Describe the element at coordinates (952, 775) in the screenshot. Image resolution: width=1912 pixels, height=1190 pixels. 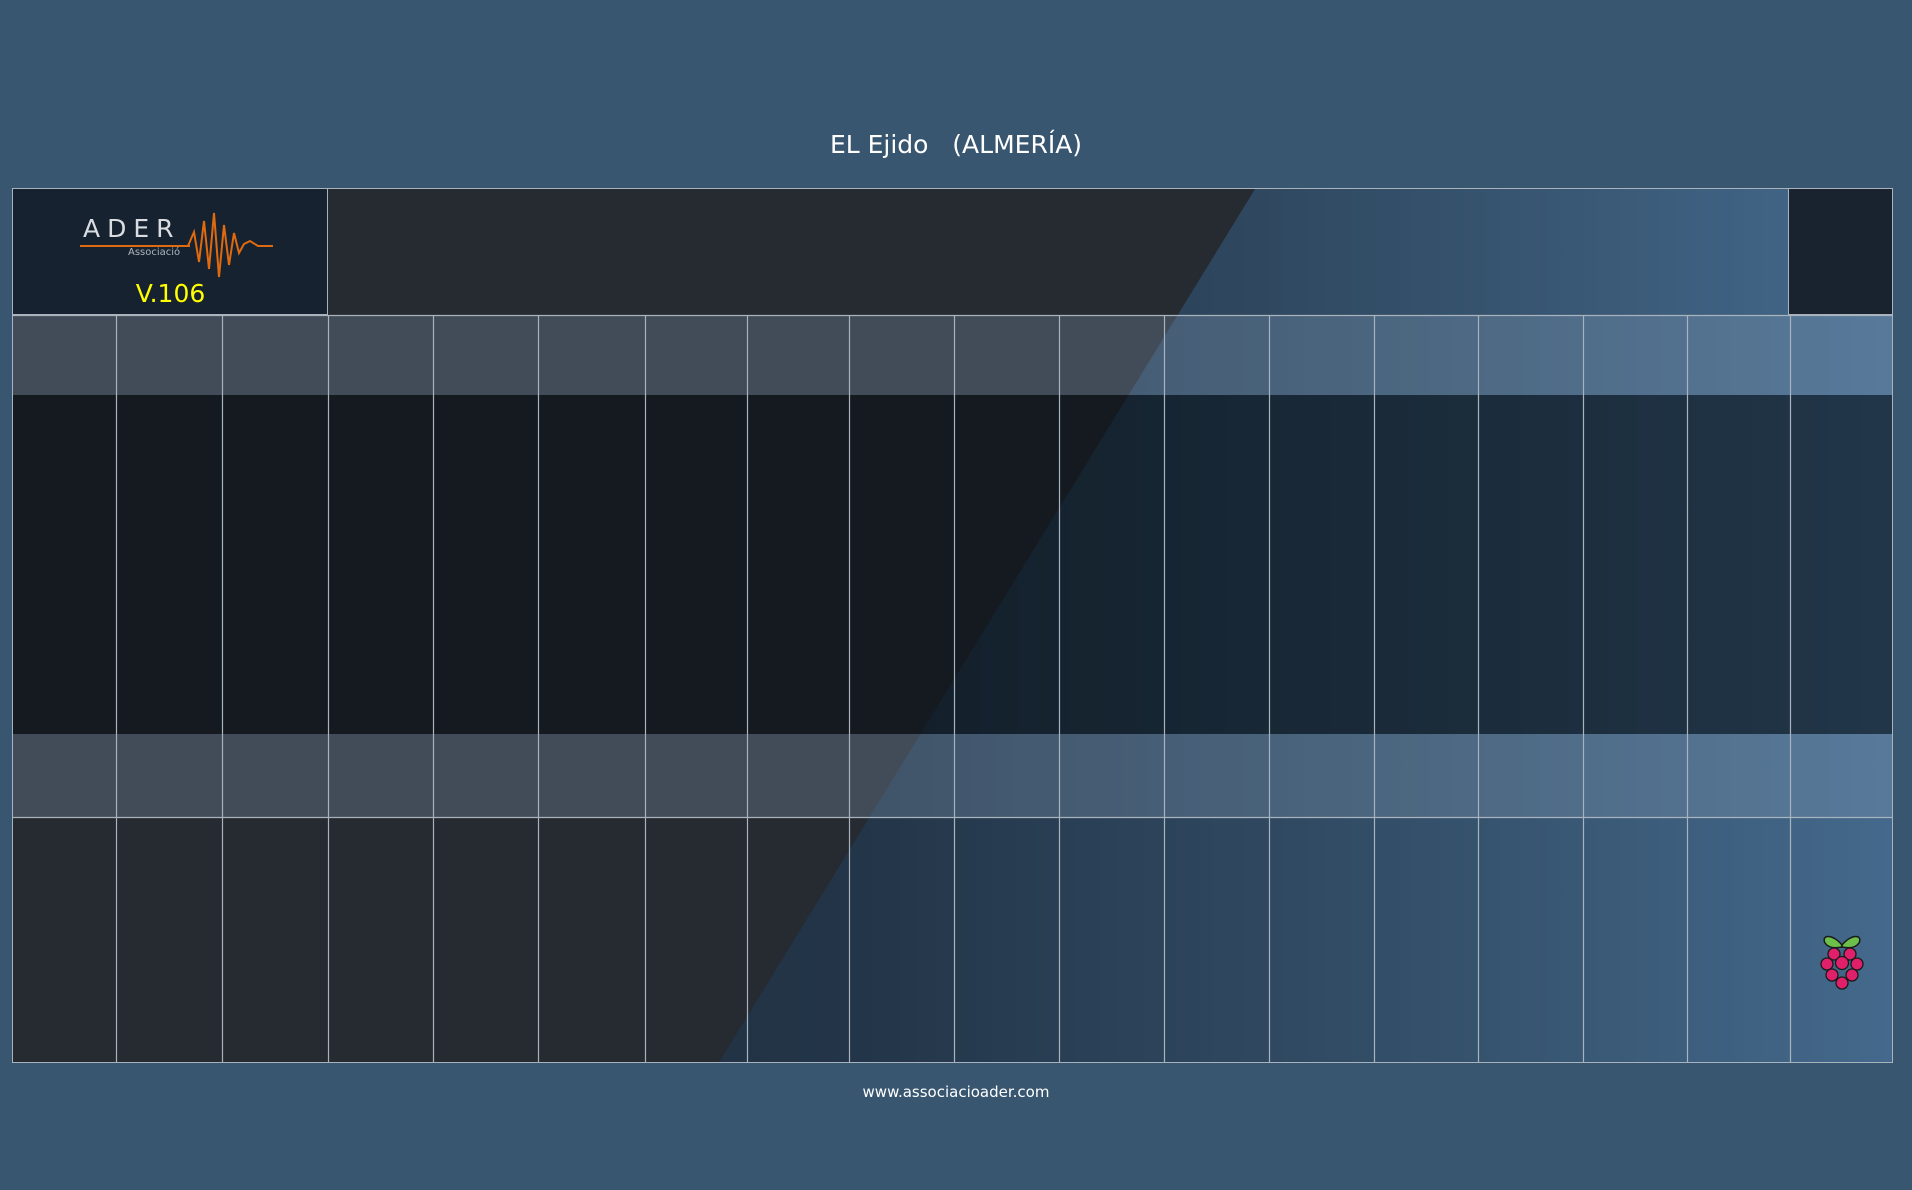
I see `row-band-bottom` at that location.